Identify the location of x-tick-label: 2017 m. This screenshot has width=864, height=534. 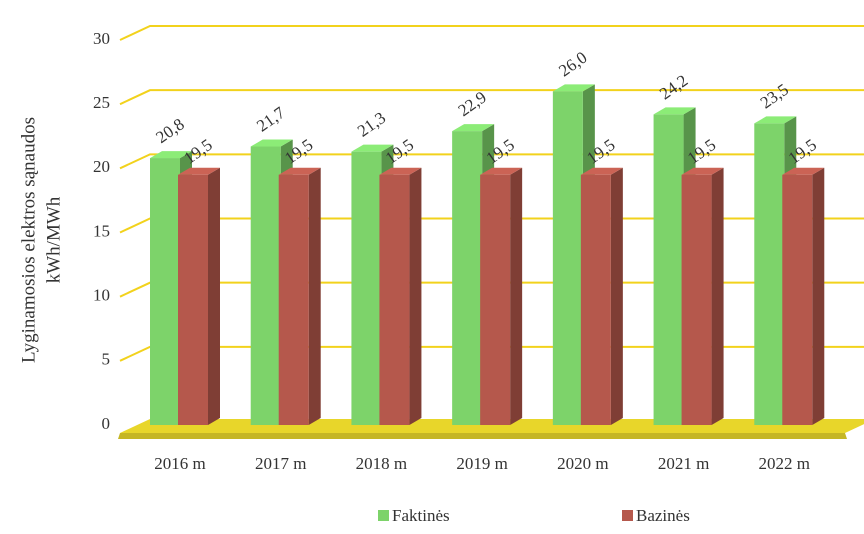
(280, 463).